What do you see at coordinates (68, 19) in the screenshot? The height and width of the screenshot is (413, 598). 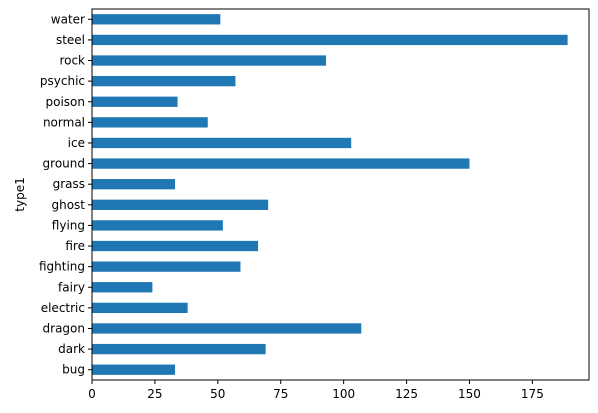 I see `y-tick-label: water` at bounding box center [68, 19].